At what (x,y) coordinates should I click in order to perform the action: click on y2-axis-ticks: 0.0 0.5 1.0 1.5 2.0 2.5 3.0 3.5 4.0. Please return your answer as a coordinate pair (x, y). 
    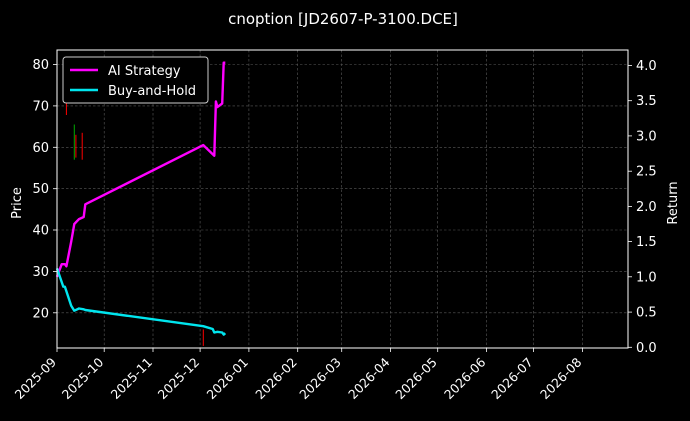
    Looking at the image, I should click on (642, 207).